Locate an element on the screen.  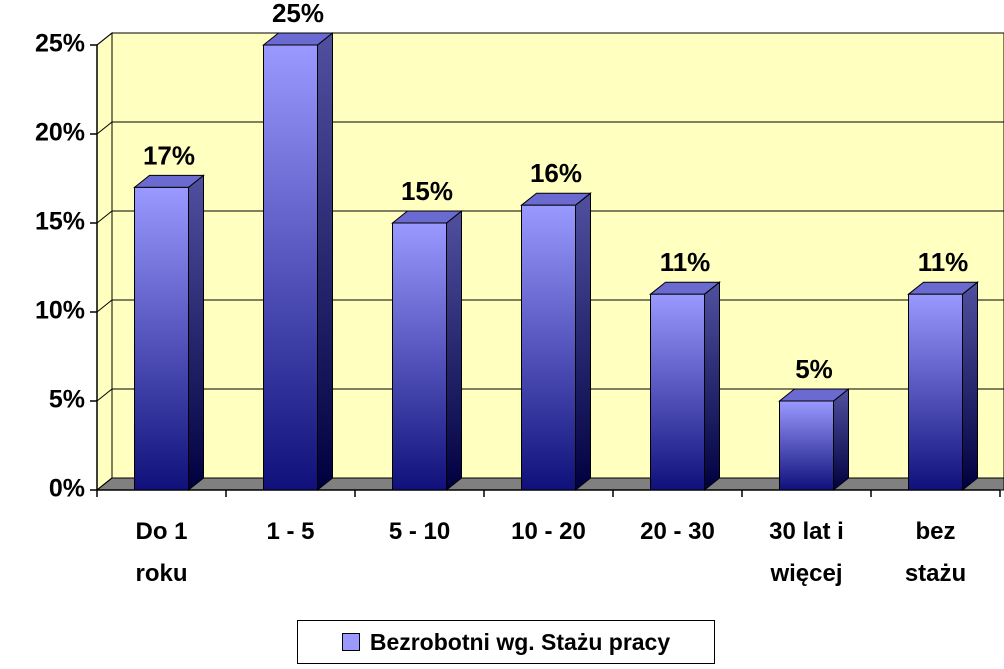
data-label: 25% is located at coordinates (298, 14).